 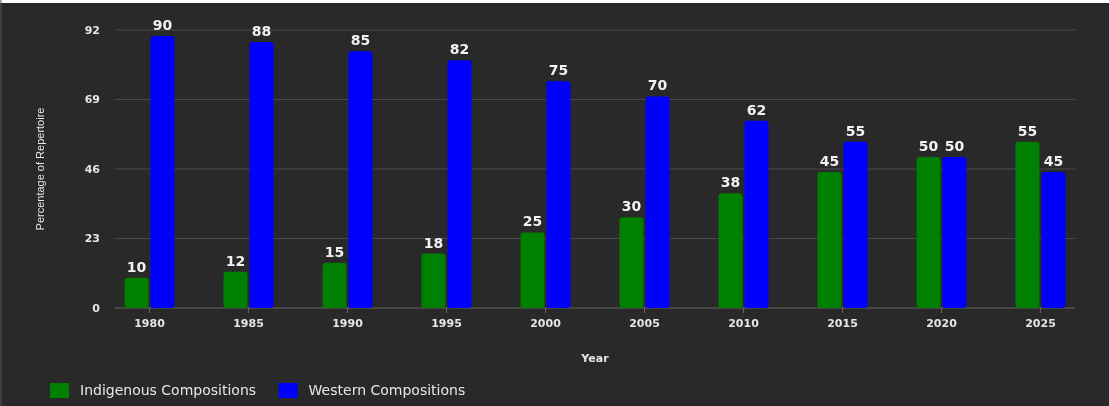 What do you see at coordinates (235, 260) in the screenshot?
I see `data-label: 12` at bounding box center [235, 260].